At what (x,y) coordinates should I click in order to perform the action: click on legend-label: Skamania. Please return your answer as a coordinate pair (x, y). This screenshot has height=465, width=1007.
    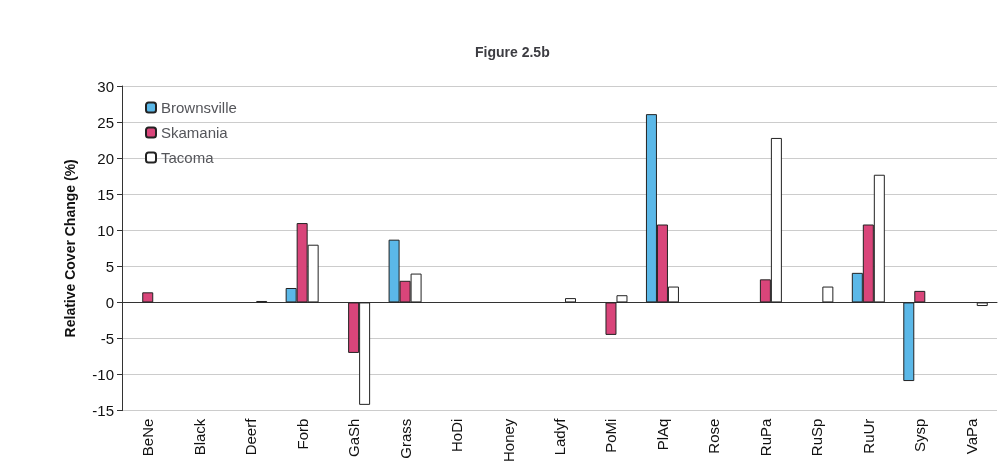
    Looking at the image, I should click on (195, 132).